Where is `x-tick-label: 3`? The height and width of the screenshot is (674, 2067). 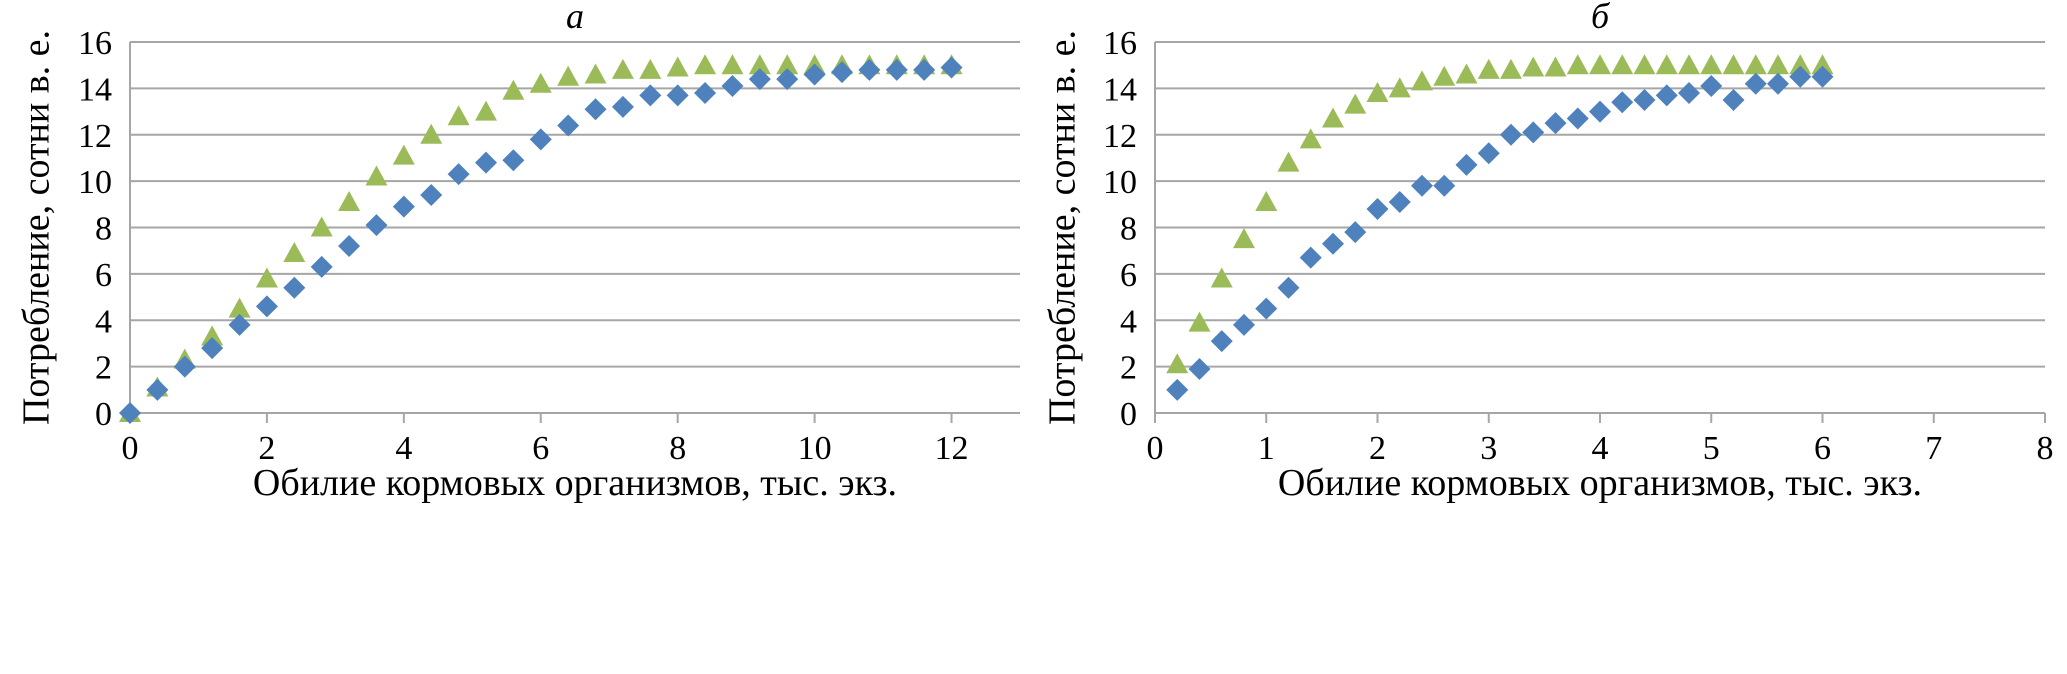
x-tick-label: 3 is located at coordinates (1488, 448).